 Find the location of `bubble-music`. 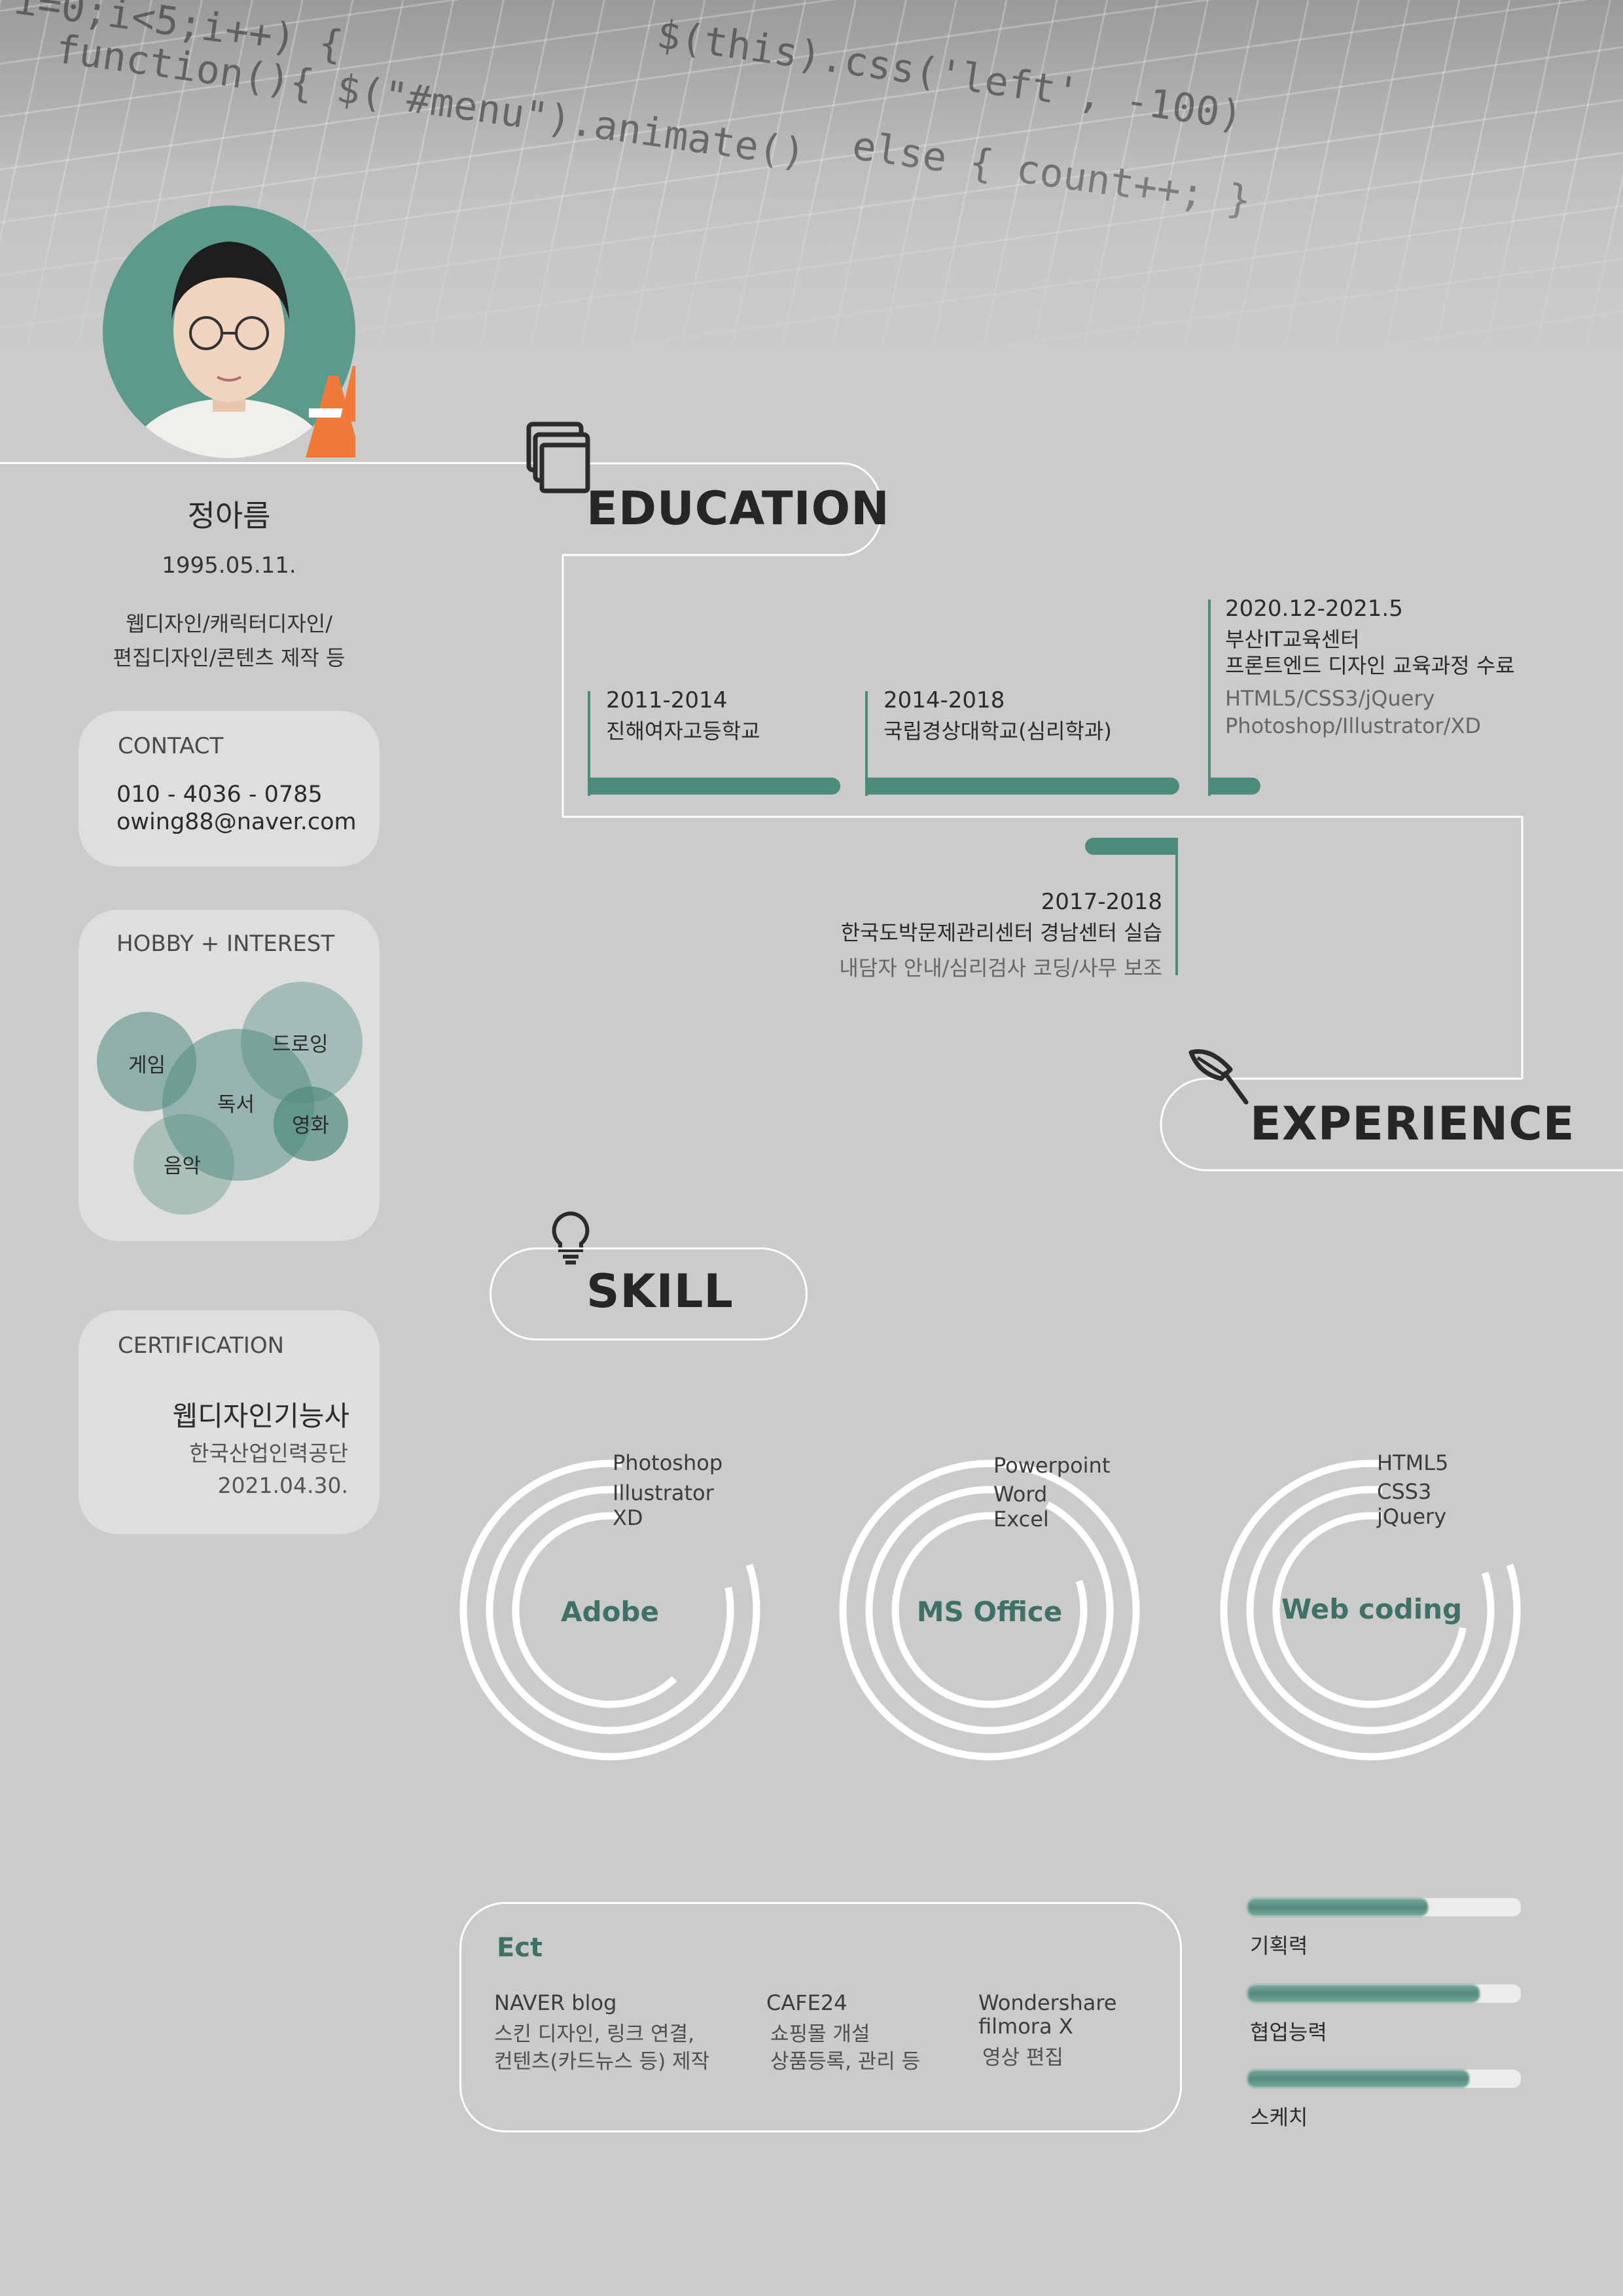

bubble-music is located at coordinates (184, 1164).